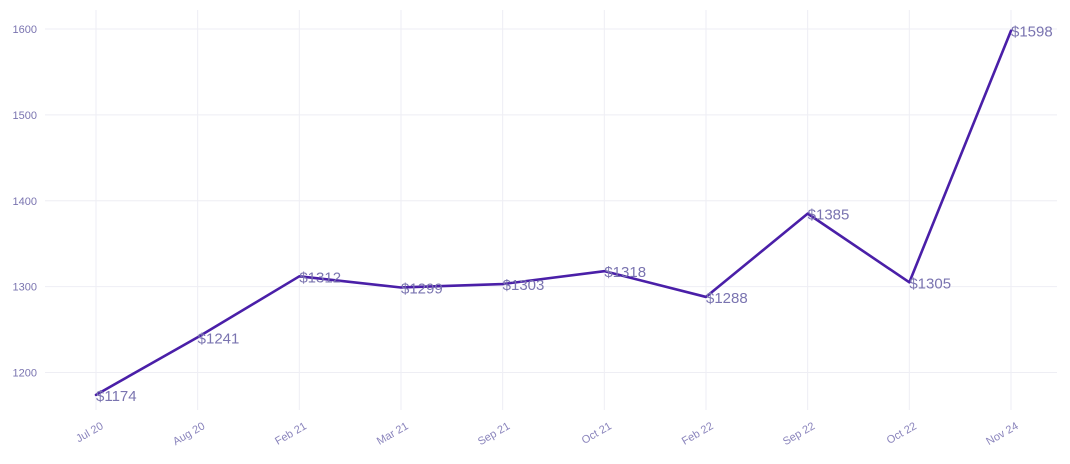  What do you see at coordinates (25, 116) in the screenshot?
I see `y-tick-label: 1500` at bounding box center [25, 116].